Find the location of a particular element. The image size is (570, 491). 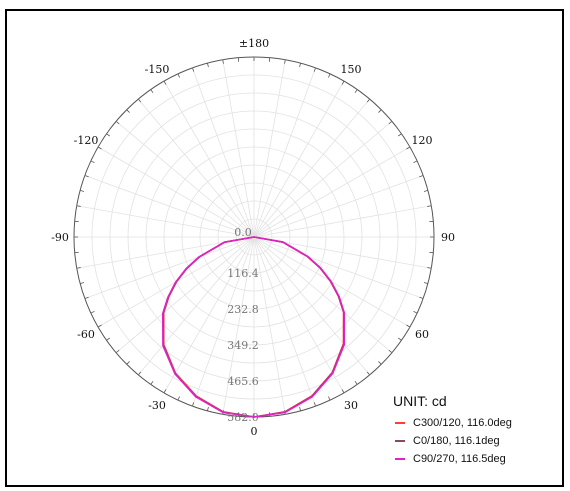

unit-label: UNIT: cd is located at coordinates (420, 401).